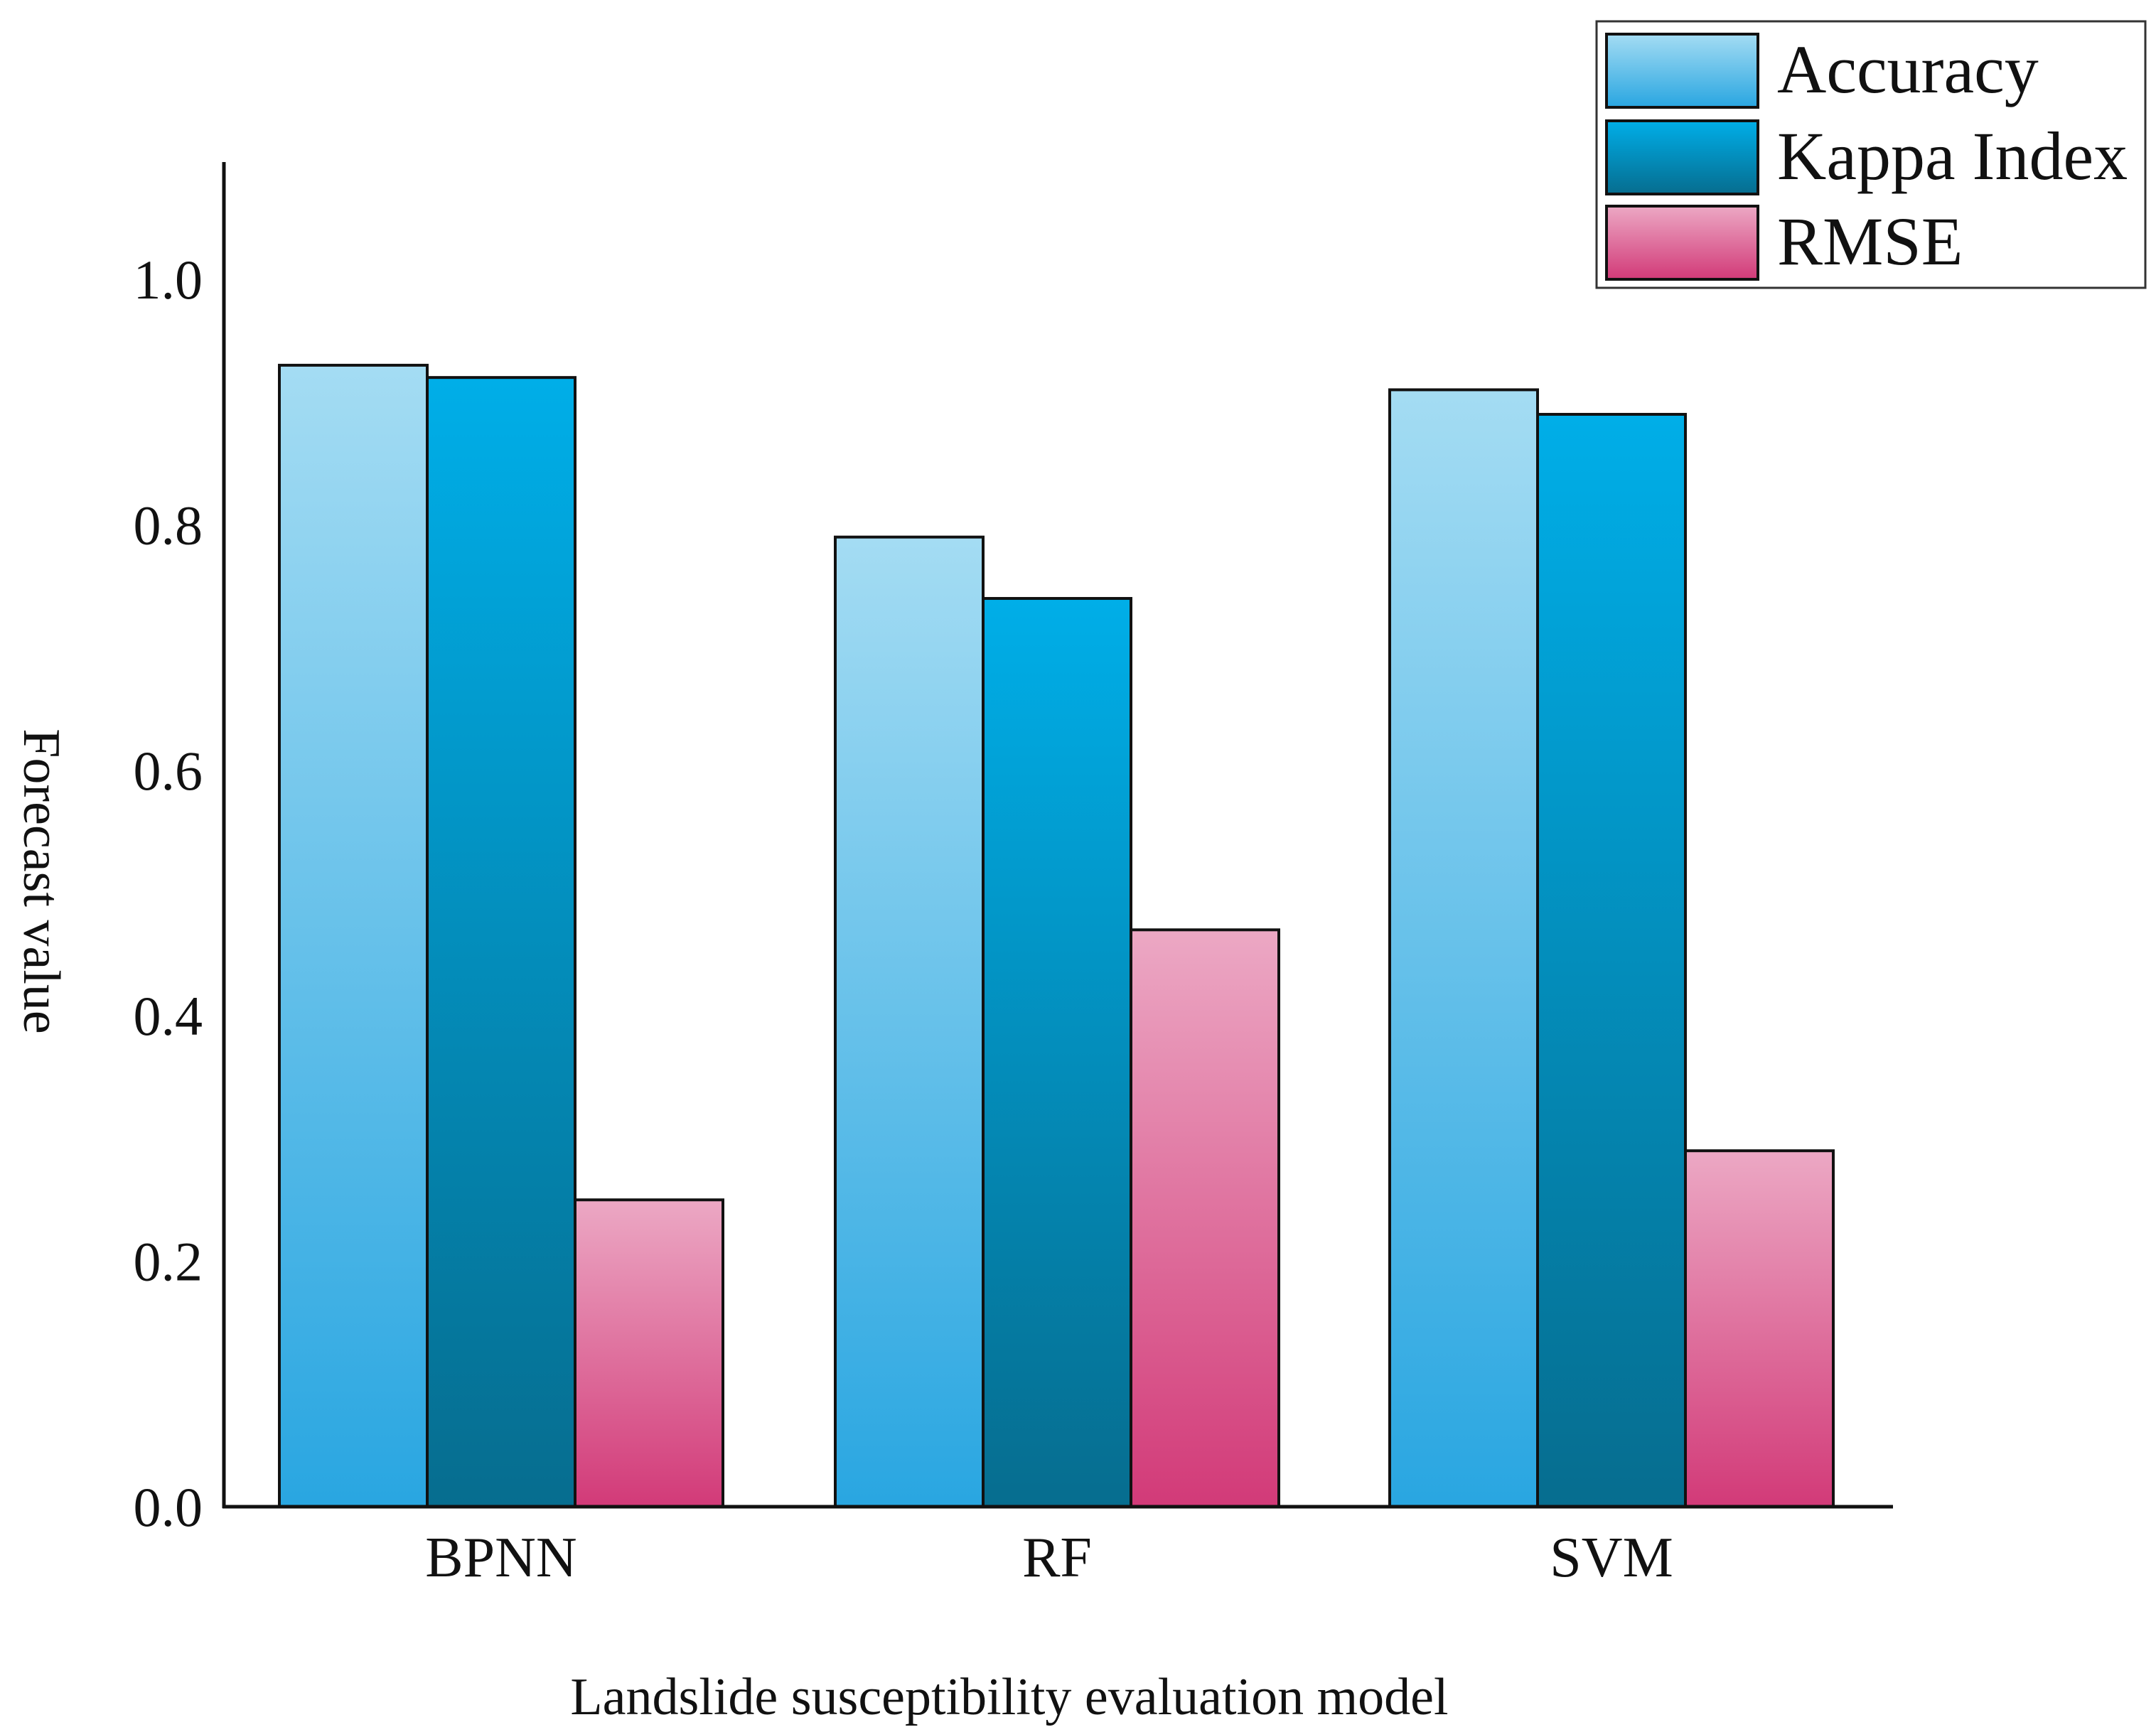 This screenshot has height=1732, width=2156. I want to click on category-labels: BPNN RF SVM, so click(1049, 1558).